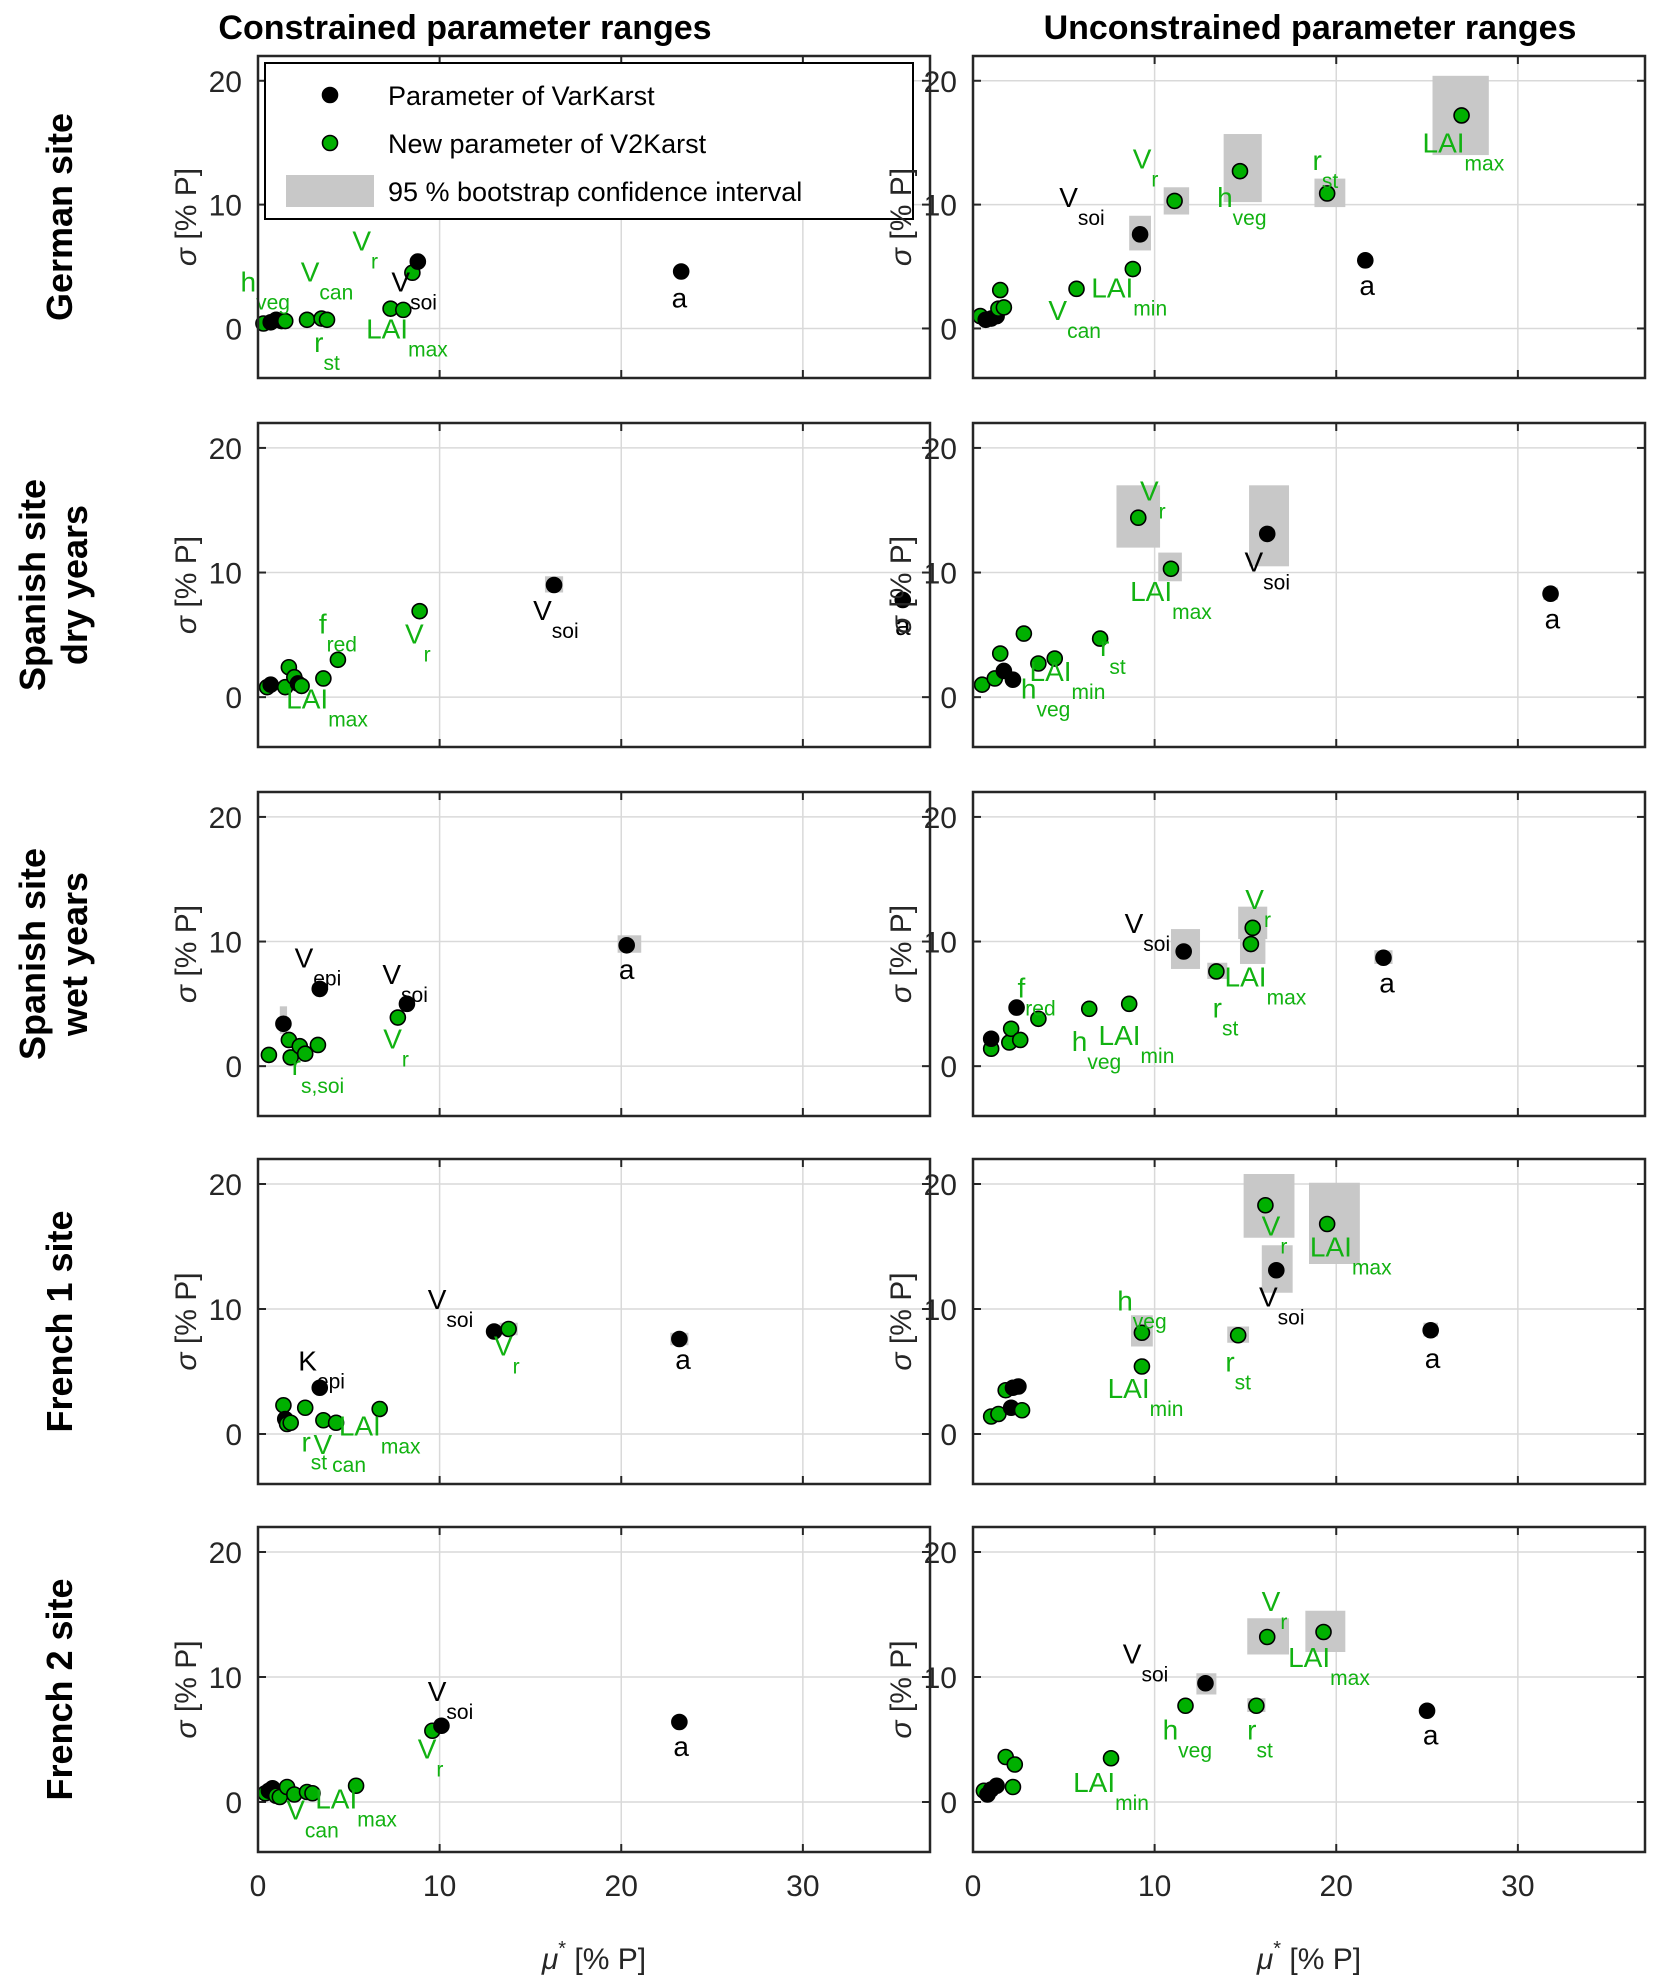 The image size is (1654, 1987). Describe the element at coordinates (464, 28) in the screenshot. I see `col-title-constrained: Constrained parameter ranges` at that location.